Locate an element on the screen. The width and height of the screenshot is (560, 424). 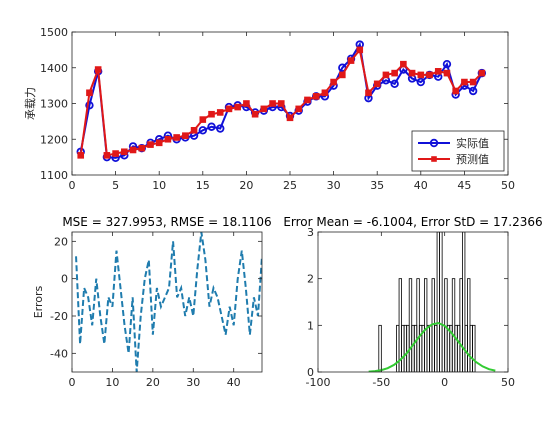
y-tick-label: 1500 is located at coordinates (54, 32).